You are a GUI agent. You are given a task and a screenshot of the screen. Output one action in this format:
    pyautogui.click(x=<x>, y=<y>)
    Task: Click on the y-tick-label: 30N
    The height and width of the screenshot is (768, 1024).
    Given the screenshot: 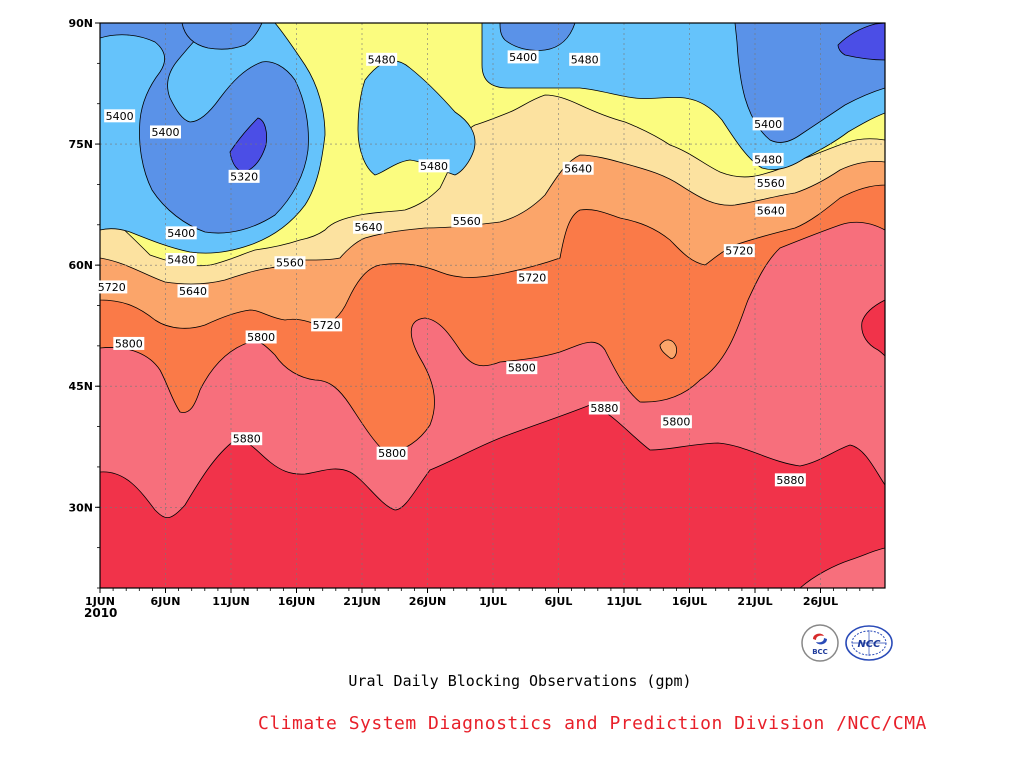 What is the action you would take?
    pyautogui.click(x=80, y=507)
    